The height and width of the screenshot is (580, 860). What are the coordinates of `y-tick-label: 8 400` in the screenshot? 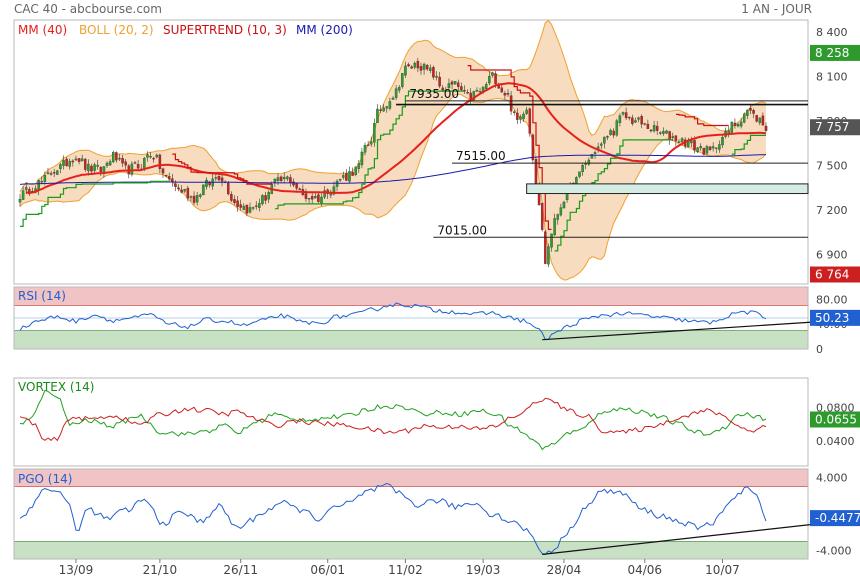 It's located at (832, 32).